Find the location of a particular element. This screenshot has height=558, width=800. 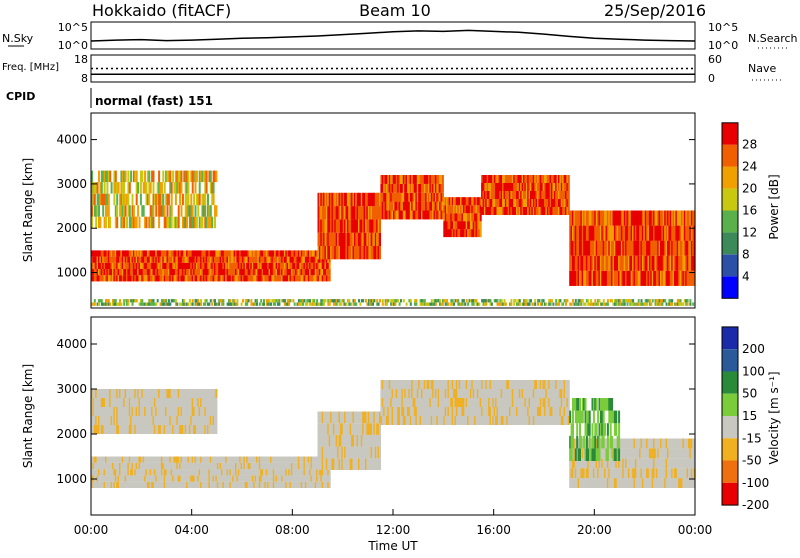

noise-panel: N.Sky 10^5 10^0 10^5 10^0 N.Search is located at coordinates (400, 36).